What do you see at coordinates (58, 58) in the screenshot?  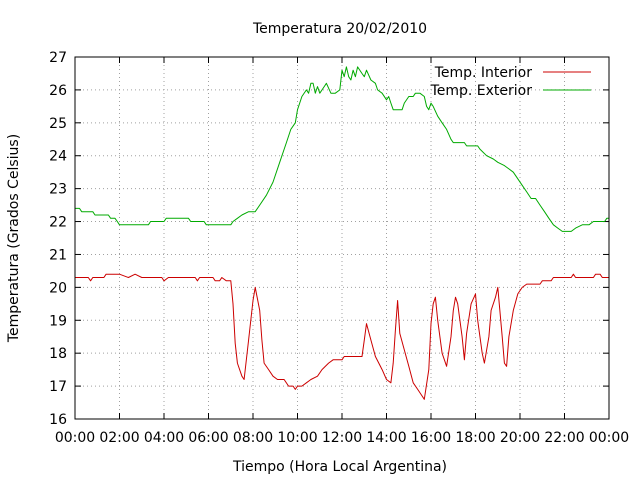 I see `y-tick-label-11: 27` at bounding box center [58, 58].